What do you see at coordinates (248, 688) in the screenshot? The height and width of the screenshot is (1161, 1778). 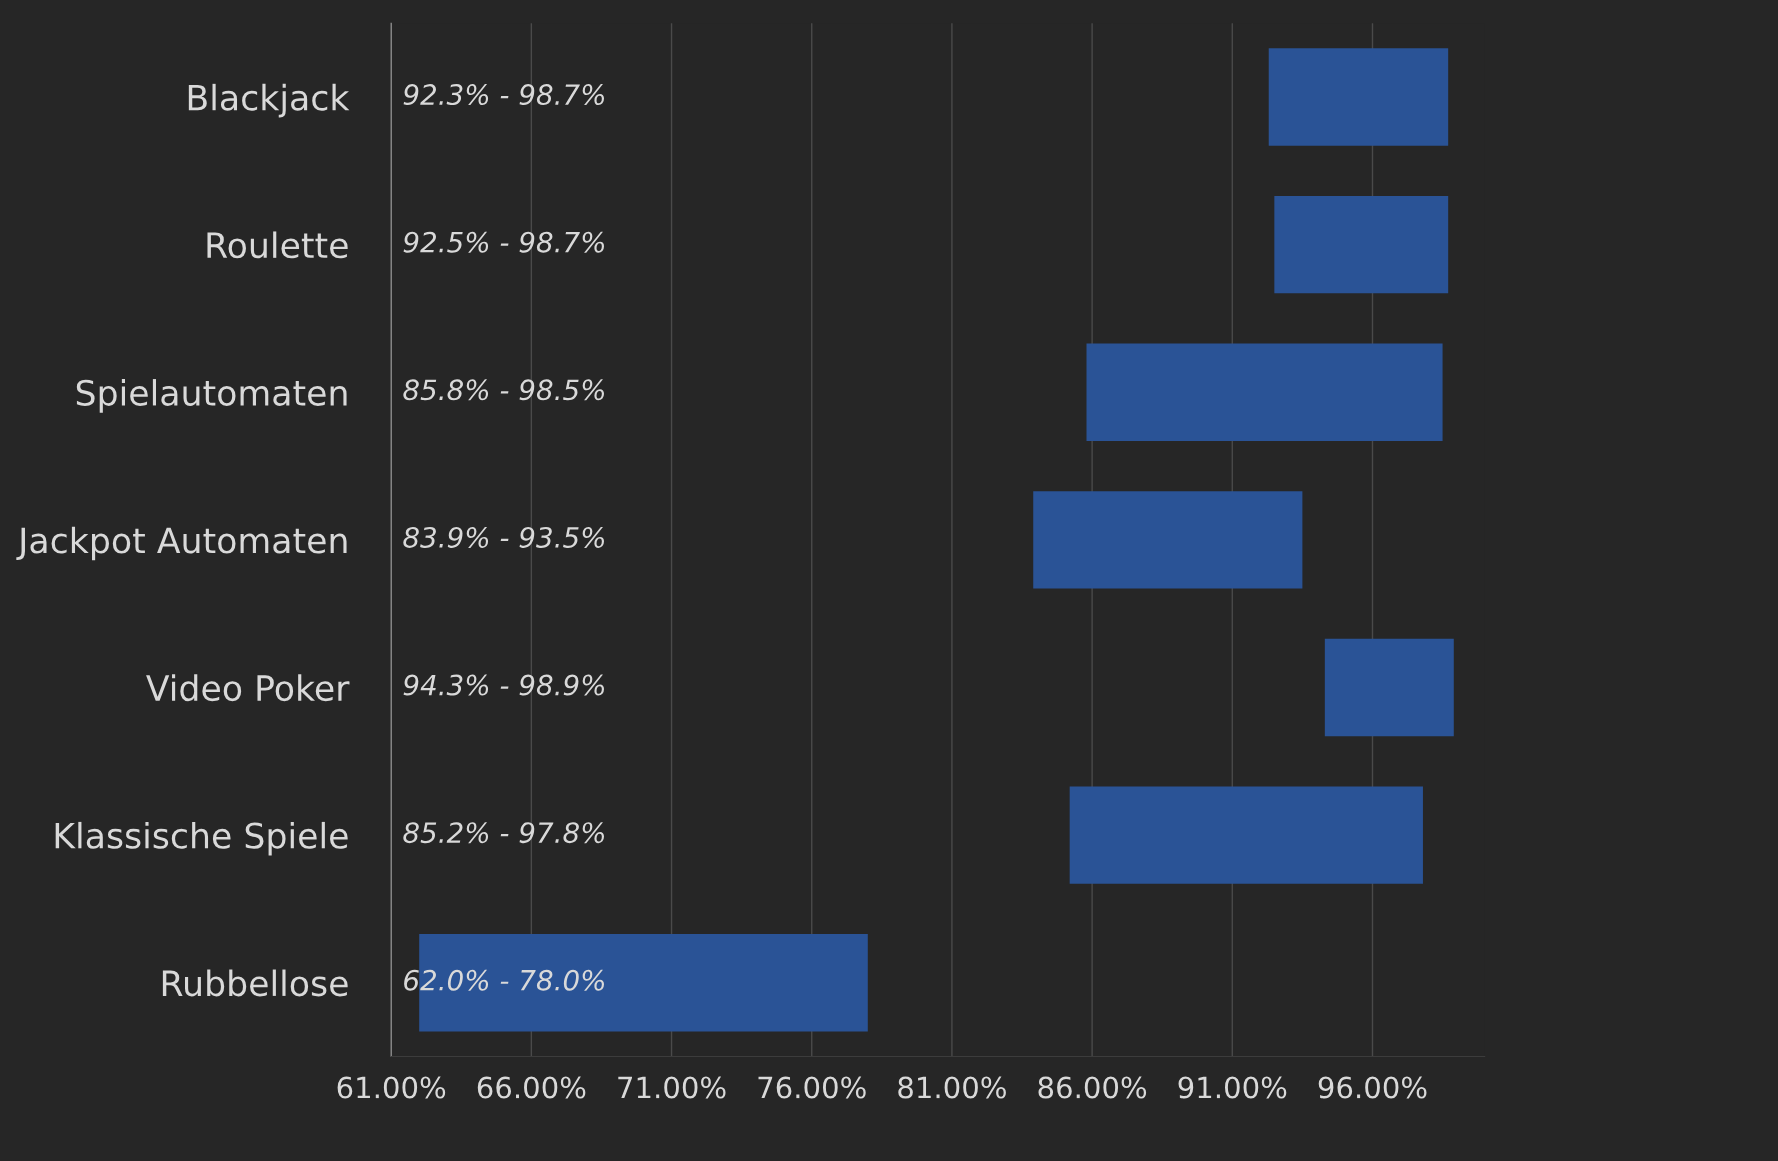 I see `y-tick-label: Video Poker` at bounding box center [248, 688].